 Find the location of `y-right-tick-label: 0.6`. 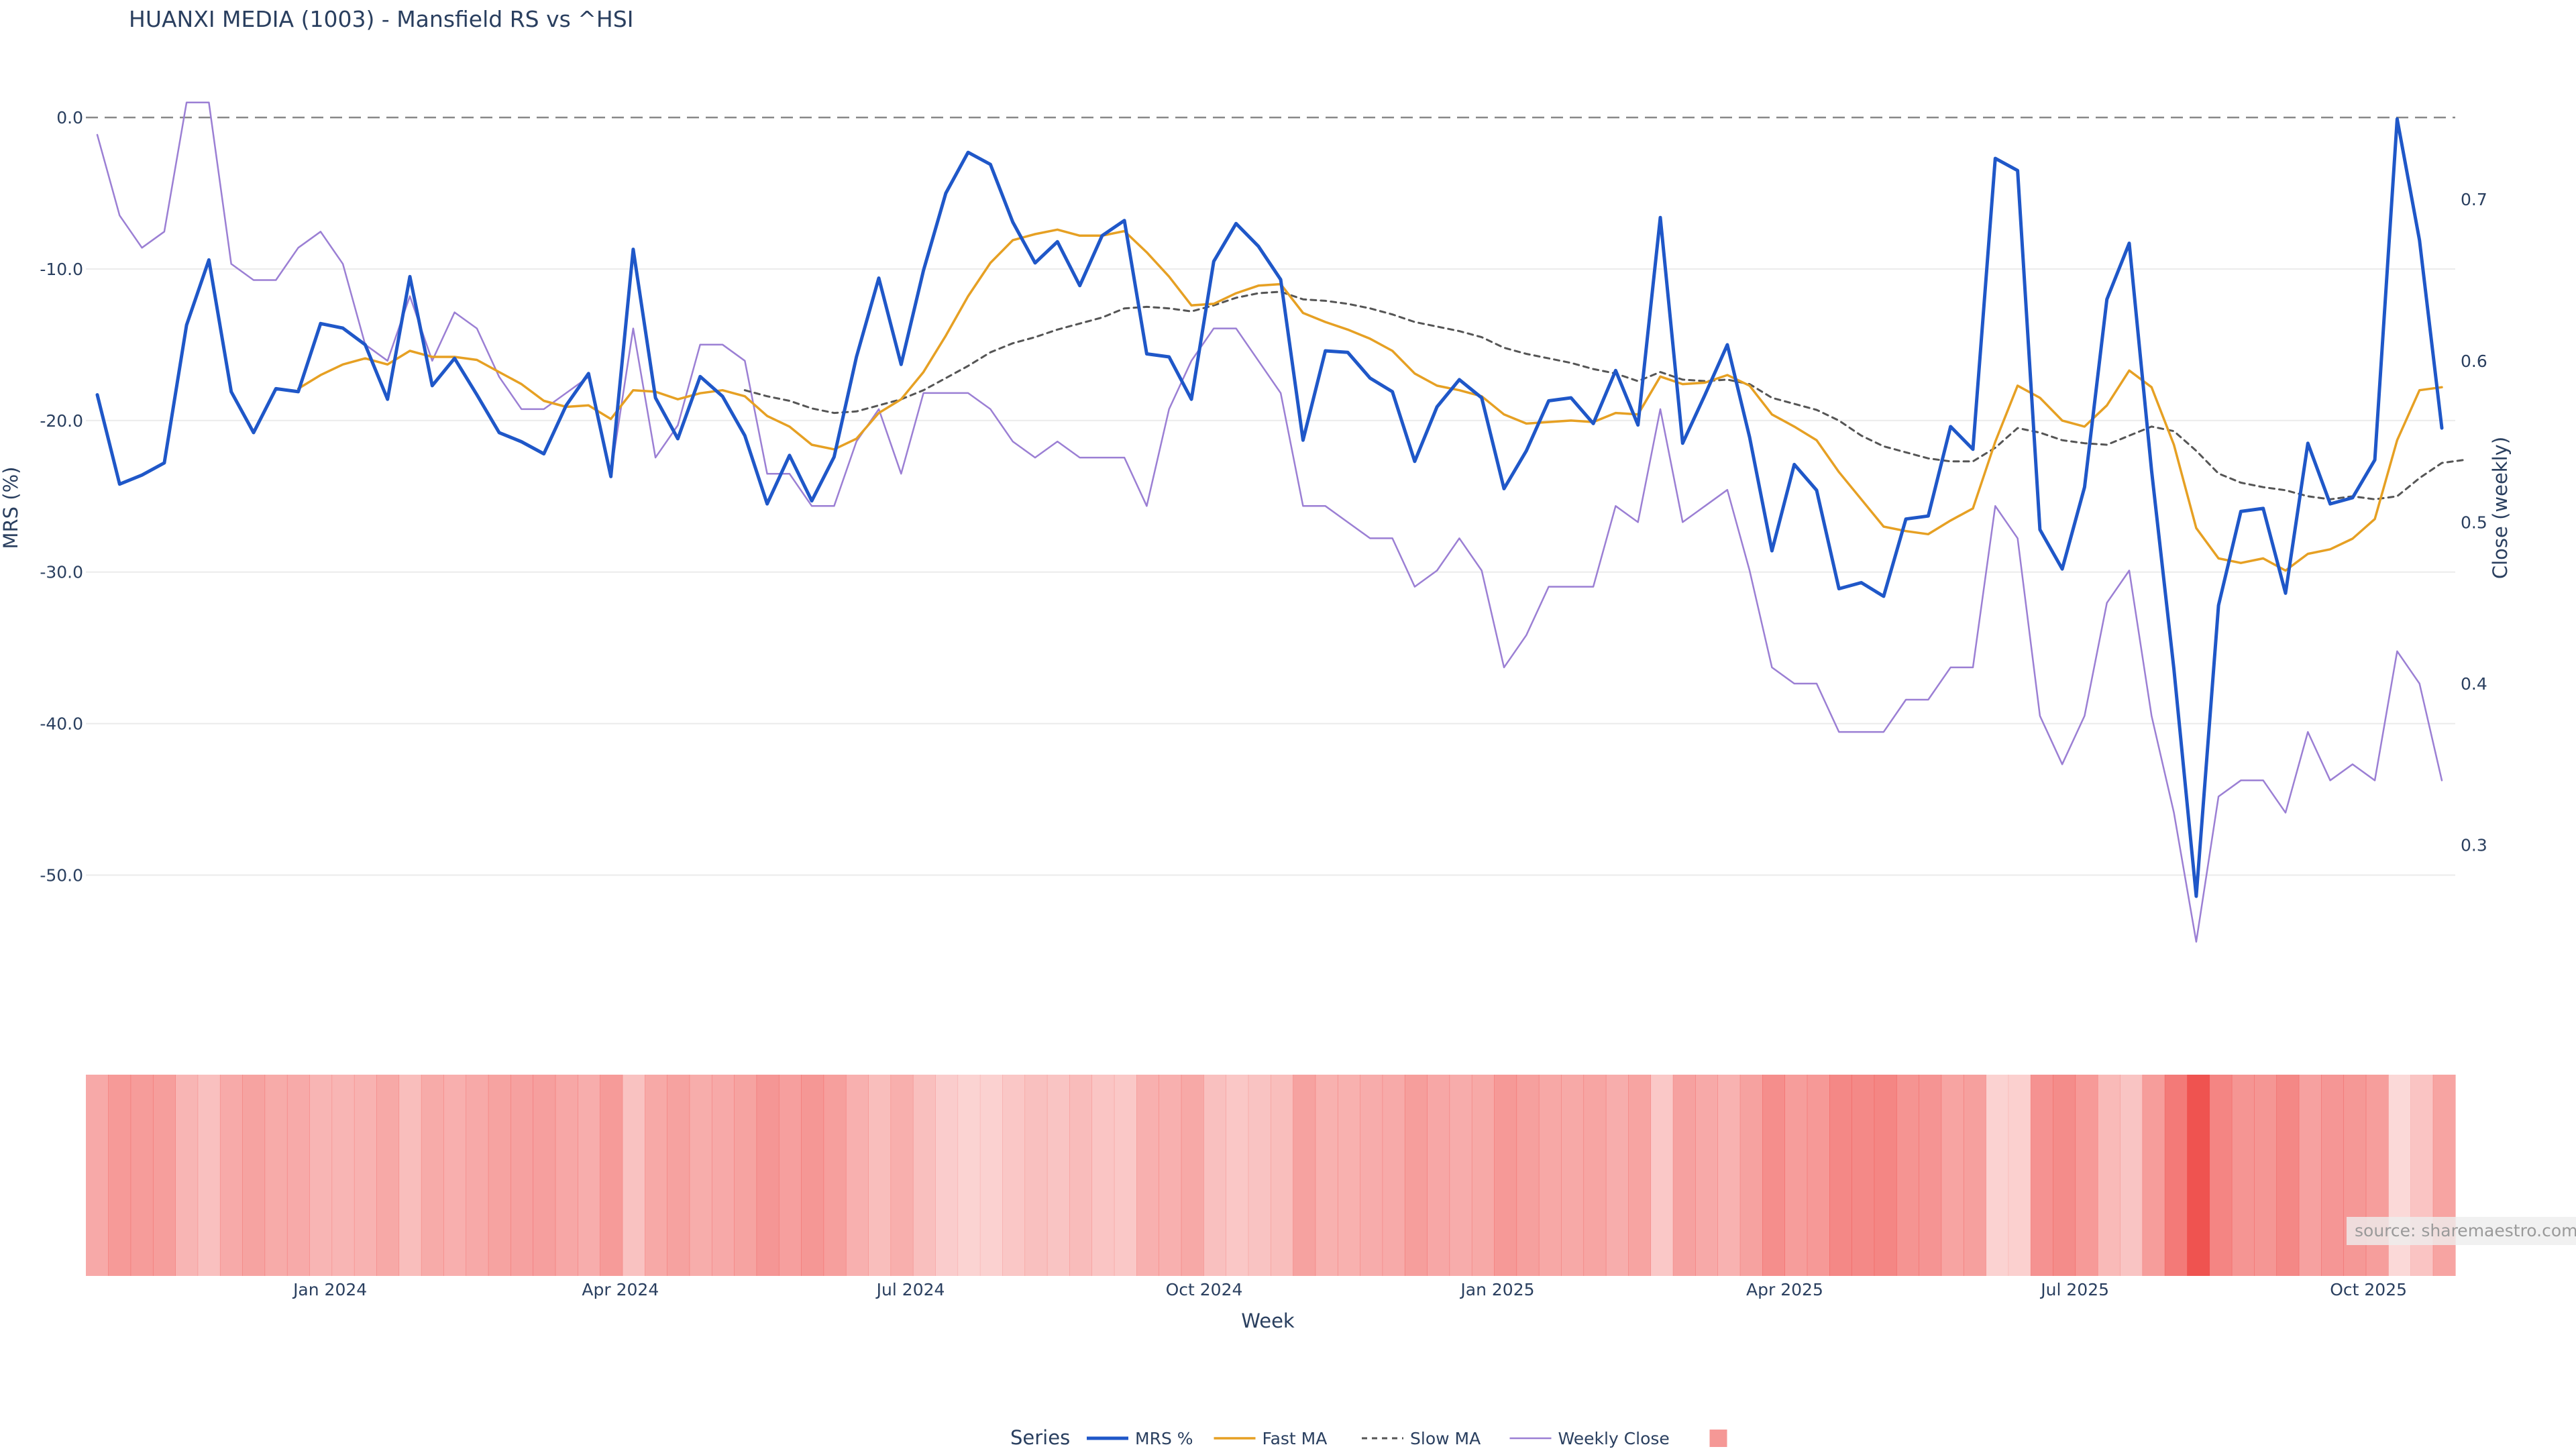

y-right-tick-label: 0.6 is located at coordinates (2474, 361).